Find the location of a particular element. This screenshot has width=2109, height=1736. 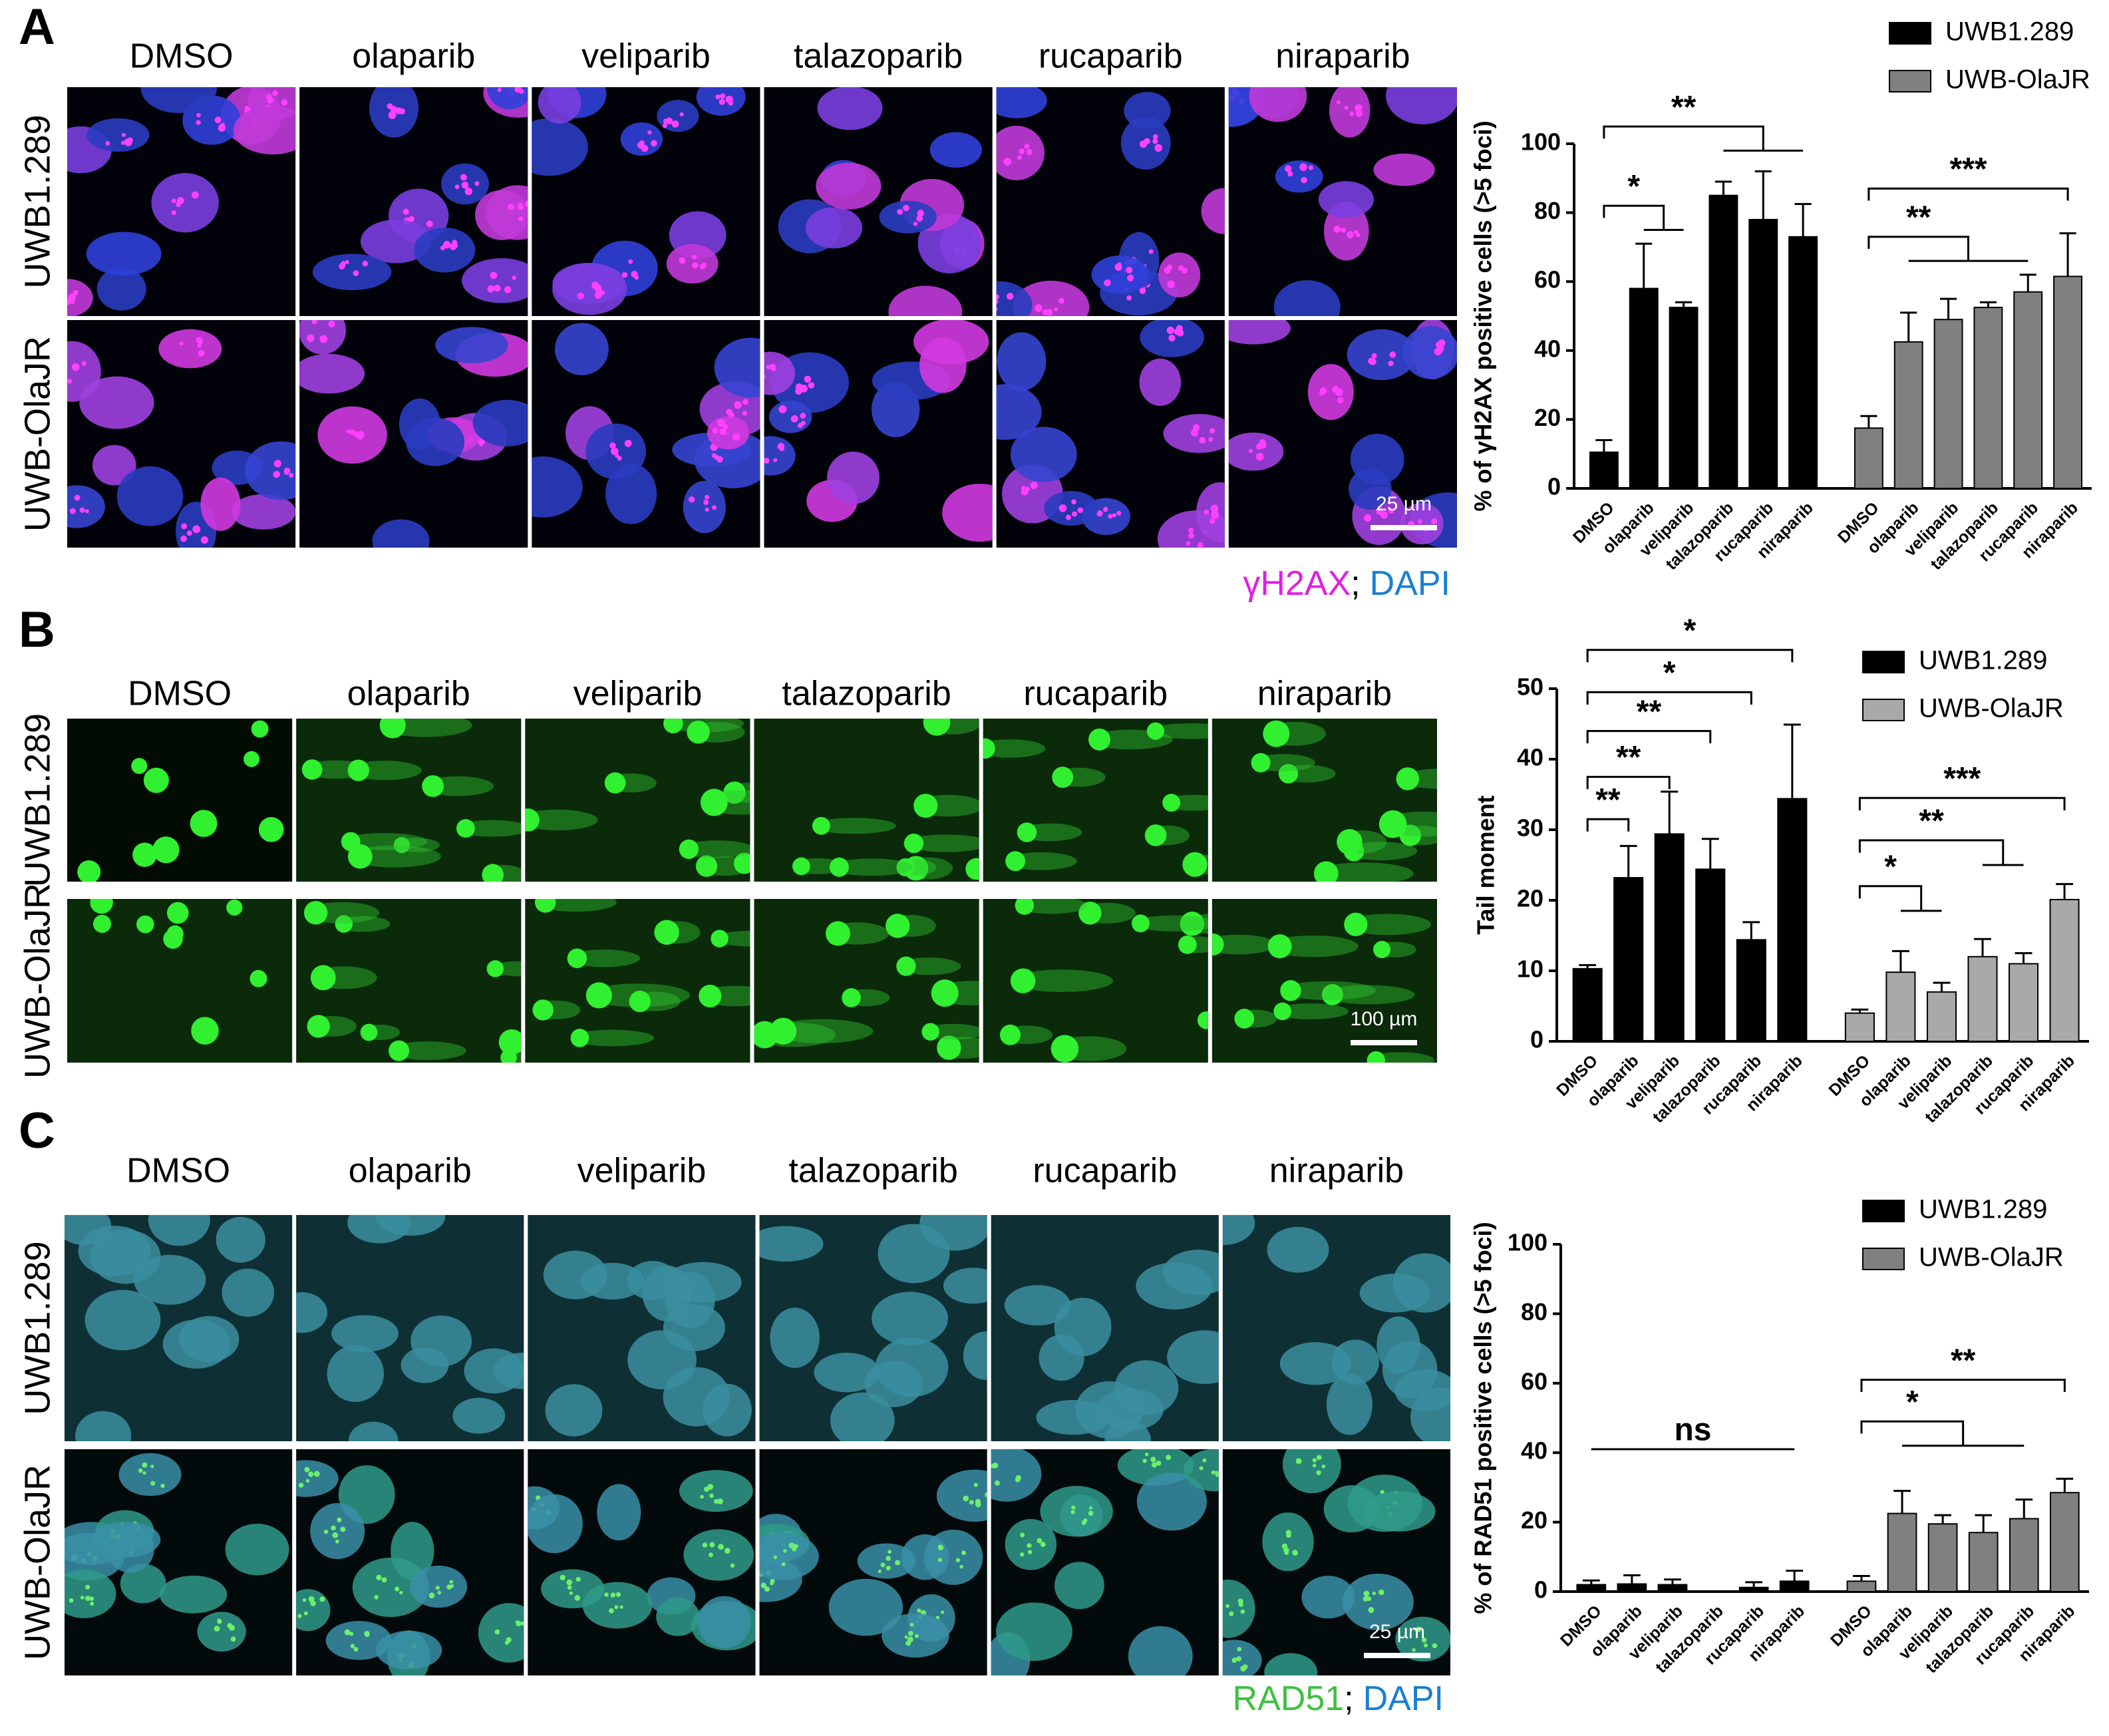

panel-letter: B is located at coordinates (37, 630).